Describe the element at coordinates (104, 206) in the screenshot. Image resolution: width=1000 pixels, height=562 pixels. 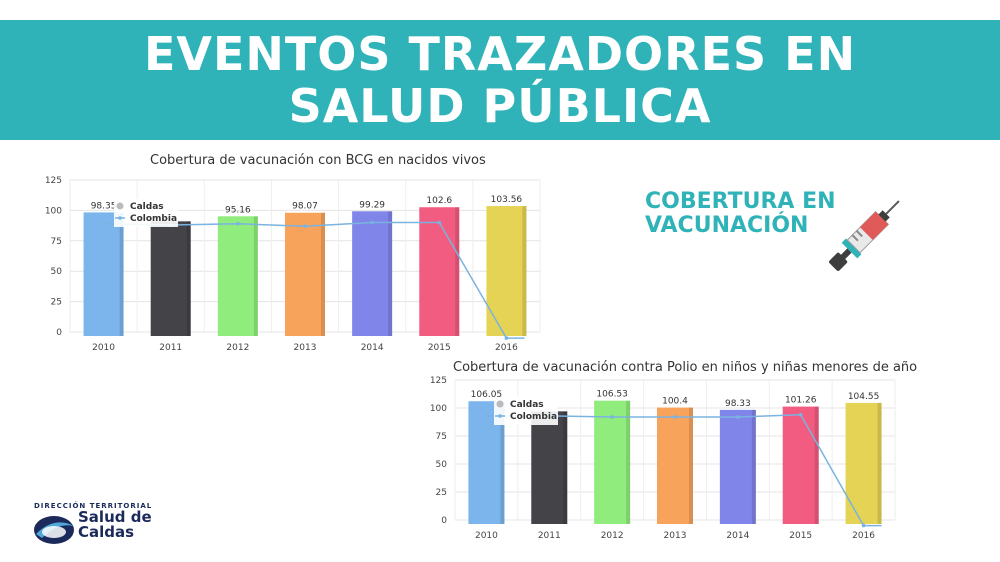
I see `data-label: 98.35` at that location.